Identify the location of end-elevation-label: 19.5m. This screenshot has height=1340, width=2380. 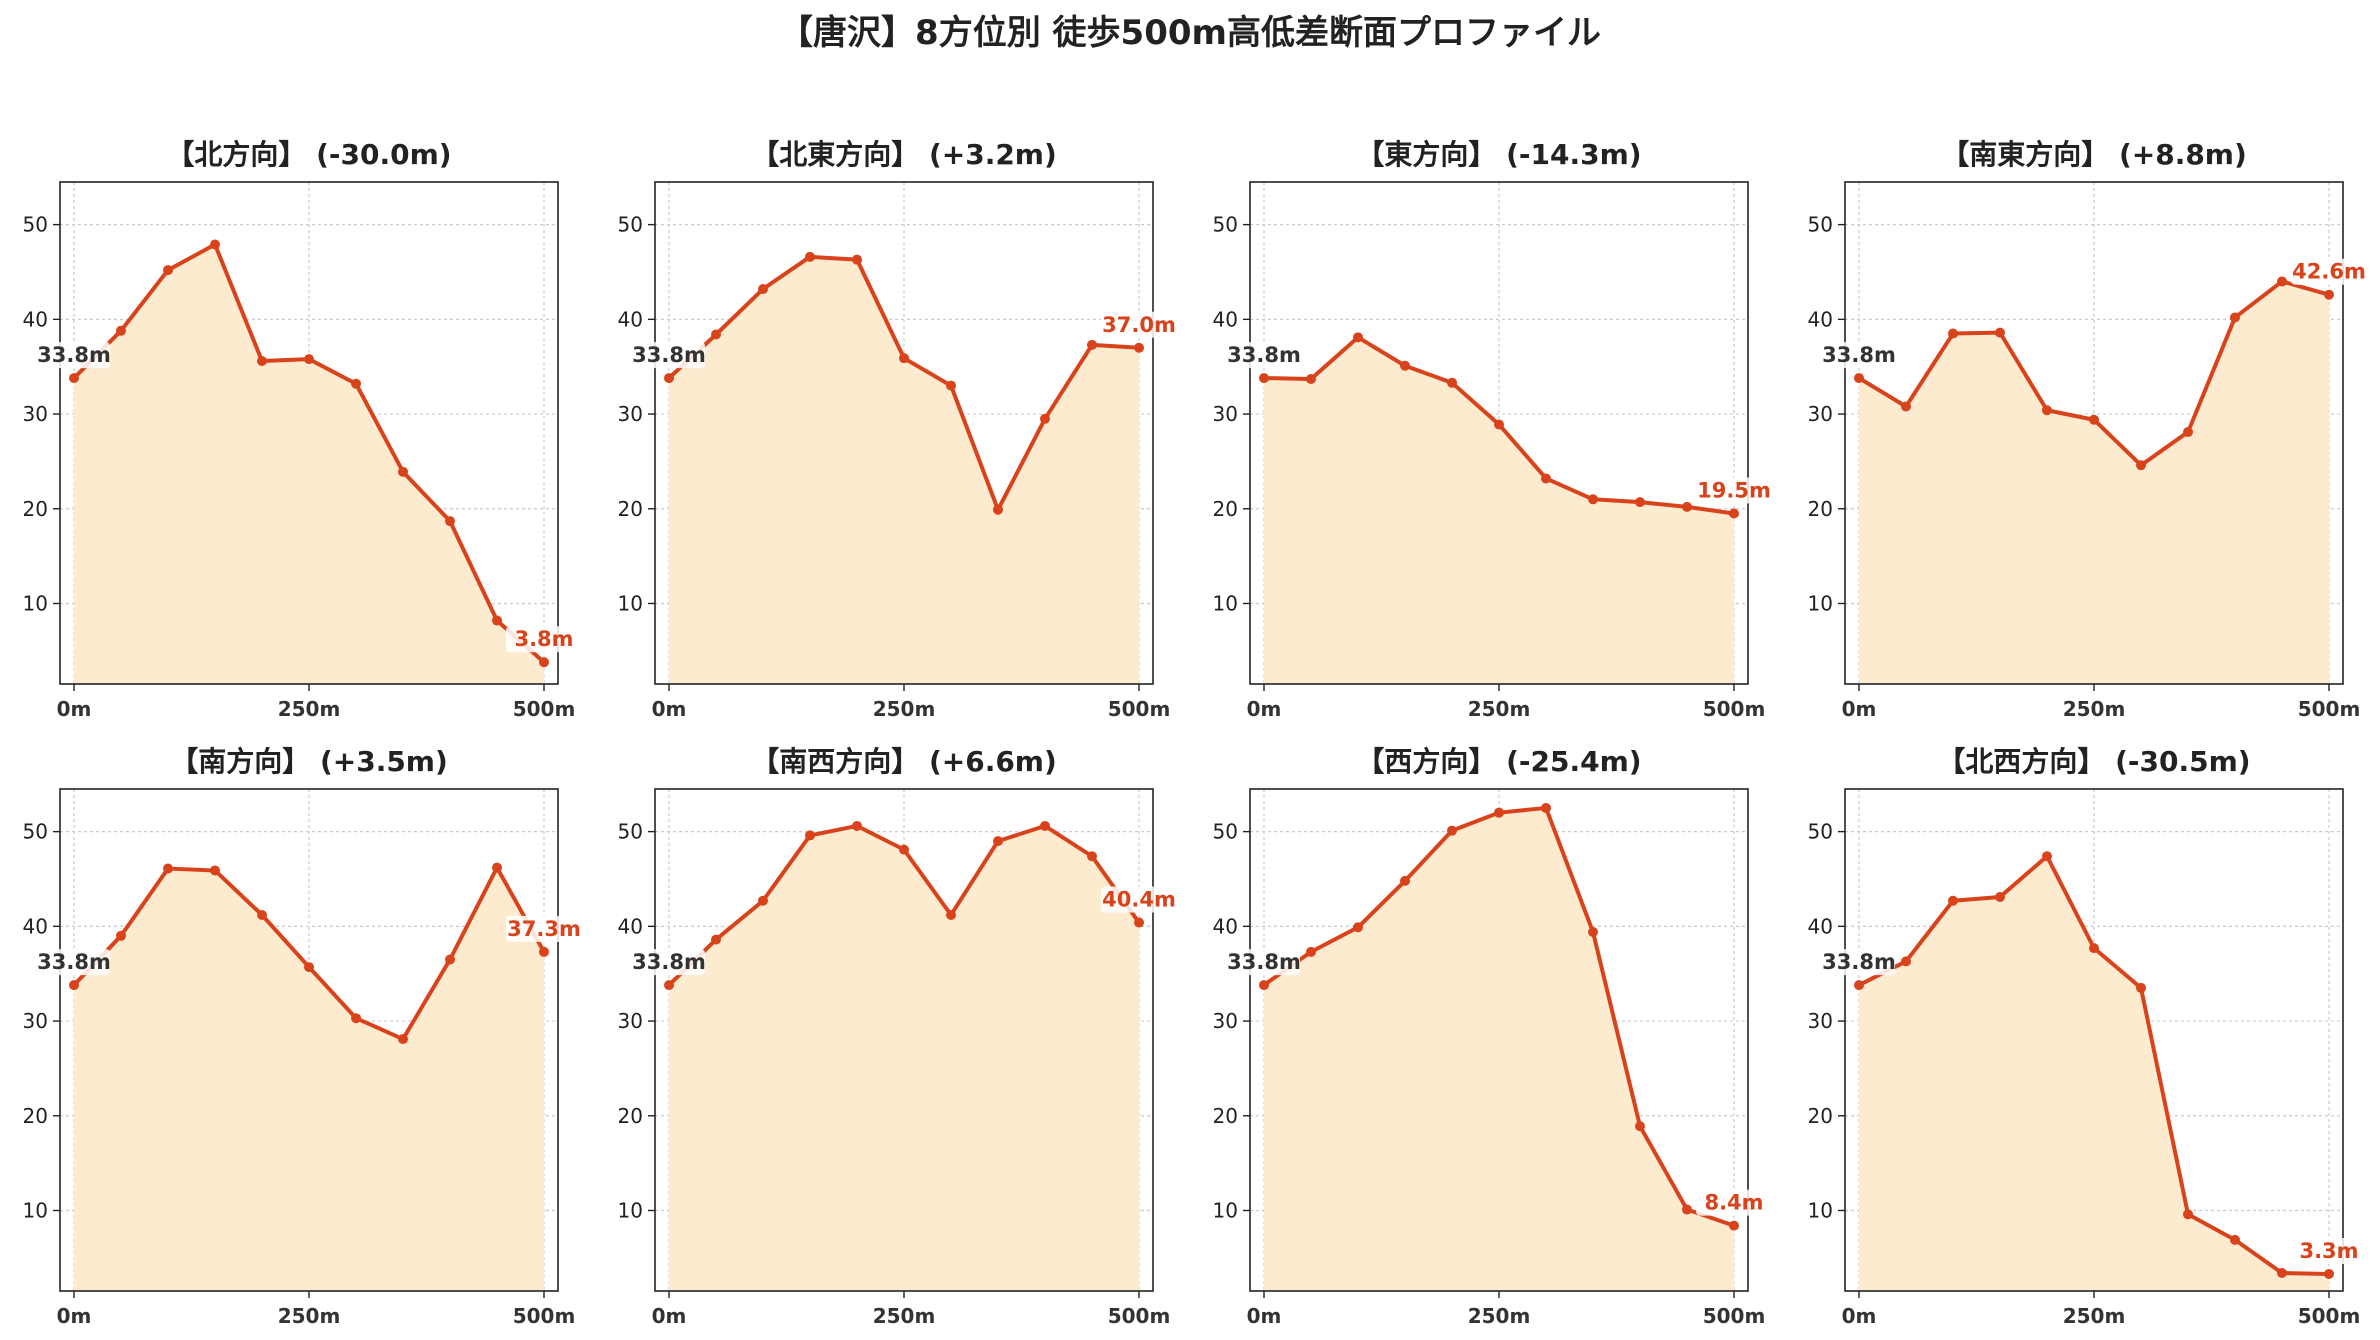
(1734, 491).